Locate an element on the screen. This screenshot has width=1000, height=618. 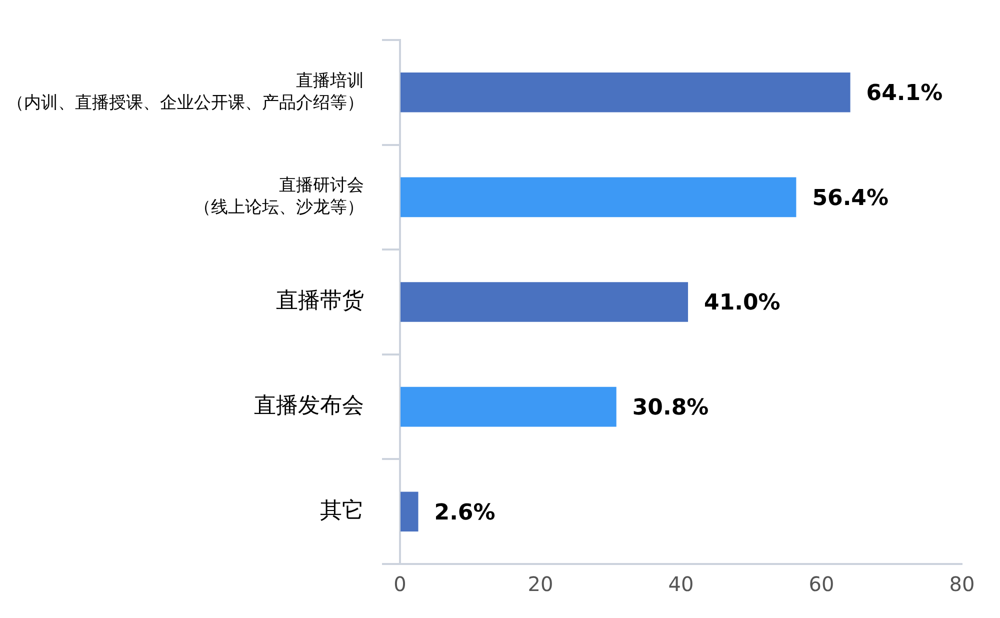
x-tick-label: 80 is located at coordinates (962, 584).